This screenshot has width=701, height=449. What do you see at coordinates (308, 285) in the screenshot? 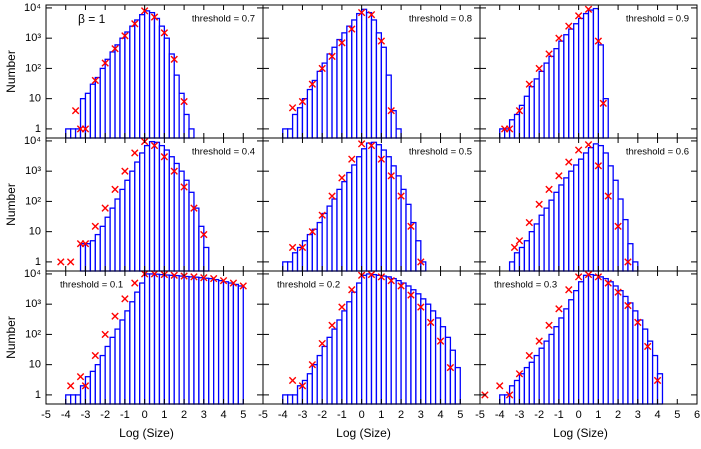
I see `panel-title: threshold = 0.2` at bounding box center [308, 285].